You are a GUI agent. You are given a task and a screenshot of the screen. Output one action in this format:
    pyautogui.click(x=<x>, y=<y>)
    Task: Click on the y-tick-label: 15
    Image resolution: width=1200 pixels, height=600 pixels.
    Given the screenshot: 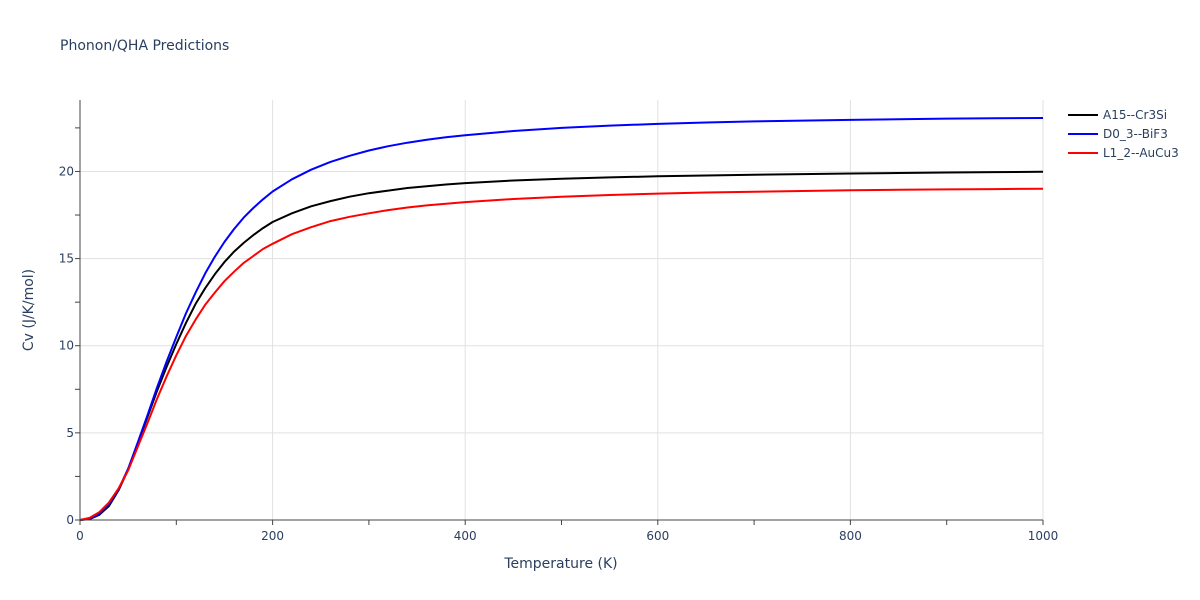 What is the action you would take?
    pyautogui.click(x=66, y=259)
    